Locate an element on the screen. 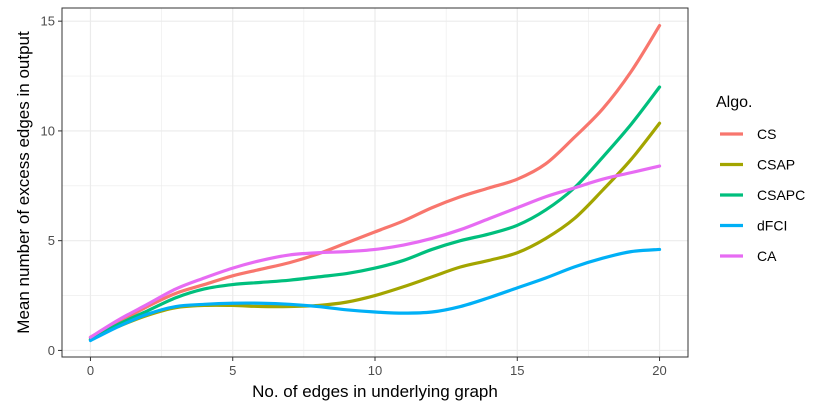 The height and width of the screenshot is (411, 830). x-tick-label: 20 is located at coordinates (659, 370).